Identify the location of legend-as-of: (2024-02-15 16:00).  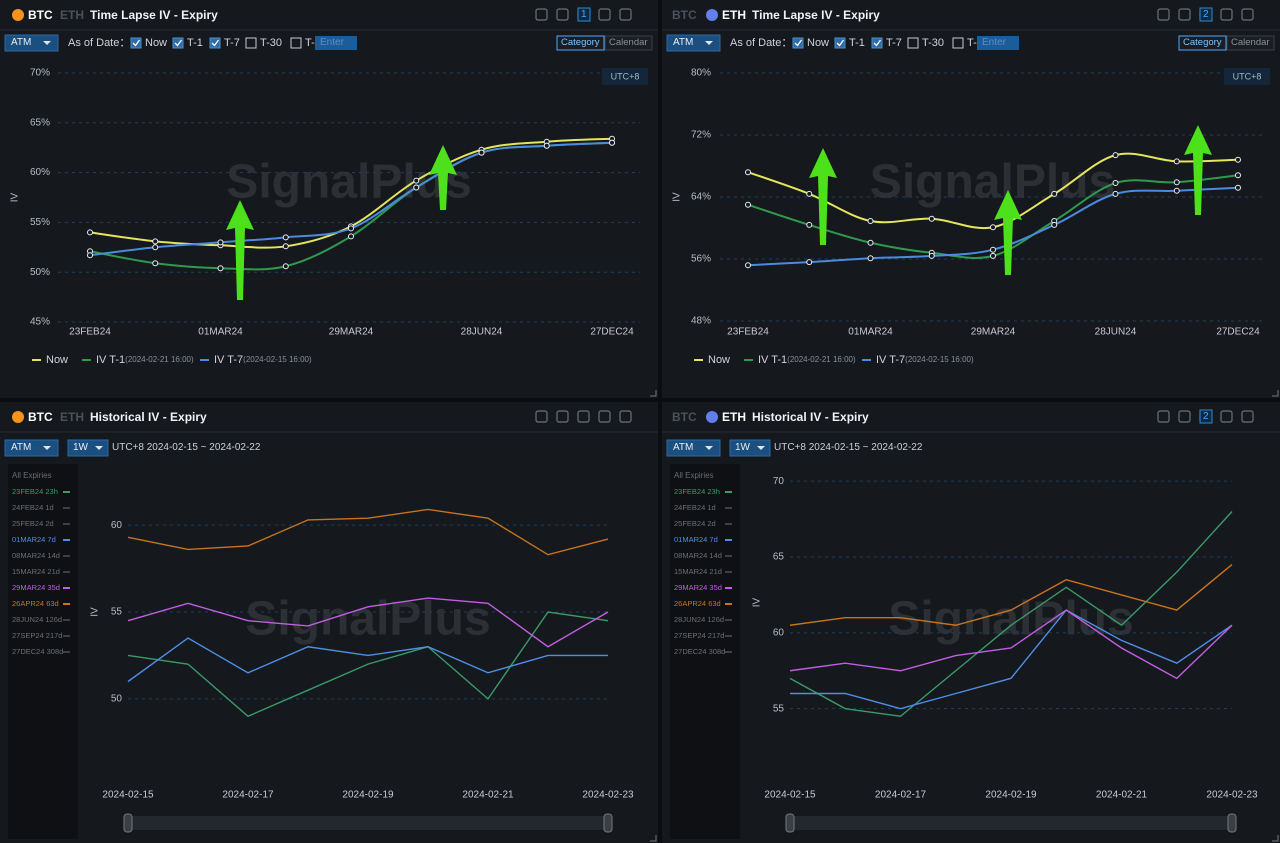
(939, 359).